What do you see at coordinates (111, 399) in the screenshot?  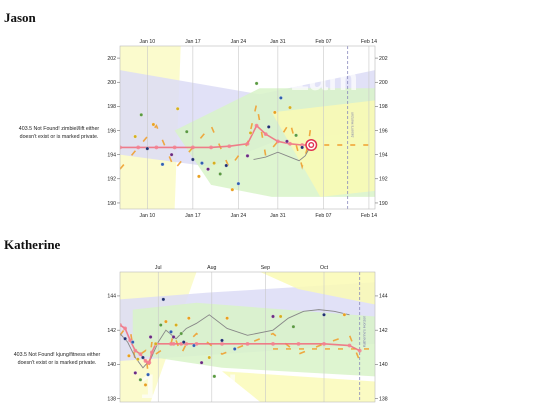 I see `y-tick-label-left: 138` at bounding box center [111, 399].